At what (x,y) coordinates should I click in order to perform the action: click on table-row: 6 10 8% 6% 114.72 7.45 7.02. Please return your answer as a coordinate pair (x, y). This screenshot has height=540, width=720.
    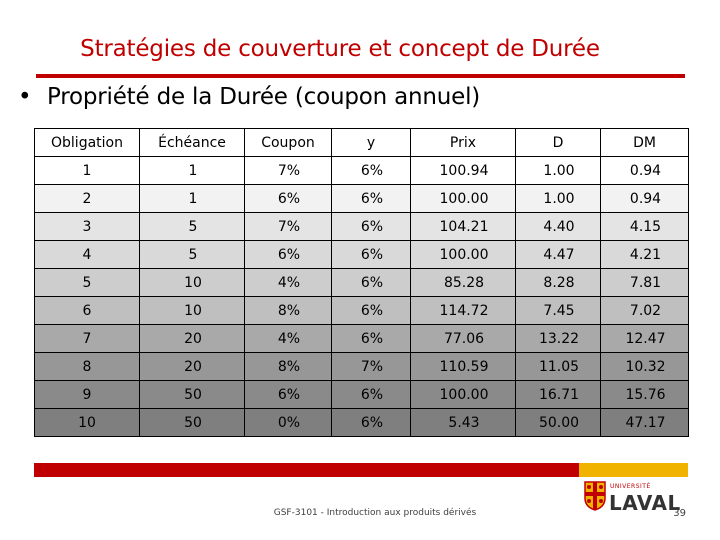
    Looking at the image, I should click on (361, 310).